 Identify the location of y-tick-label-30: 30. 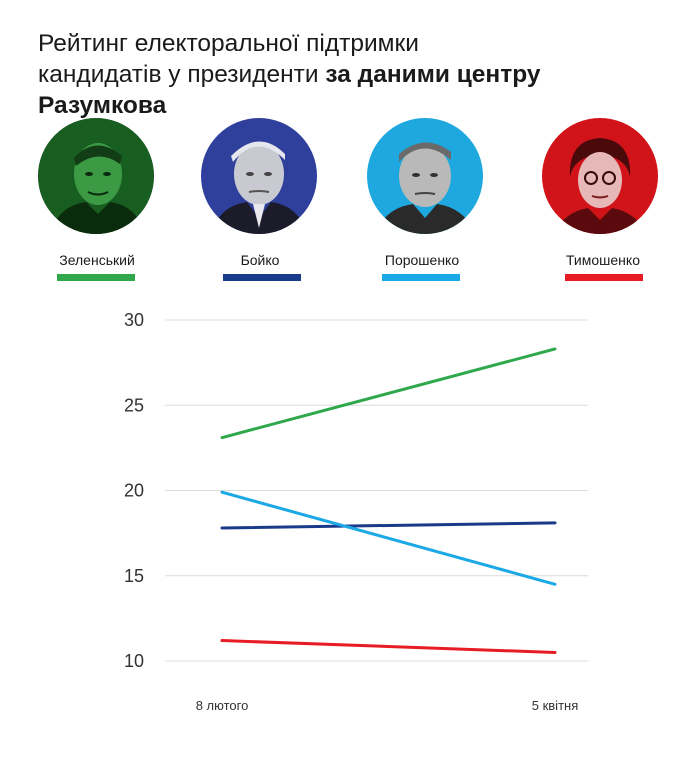
(134, 320).